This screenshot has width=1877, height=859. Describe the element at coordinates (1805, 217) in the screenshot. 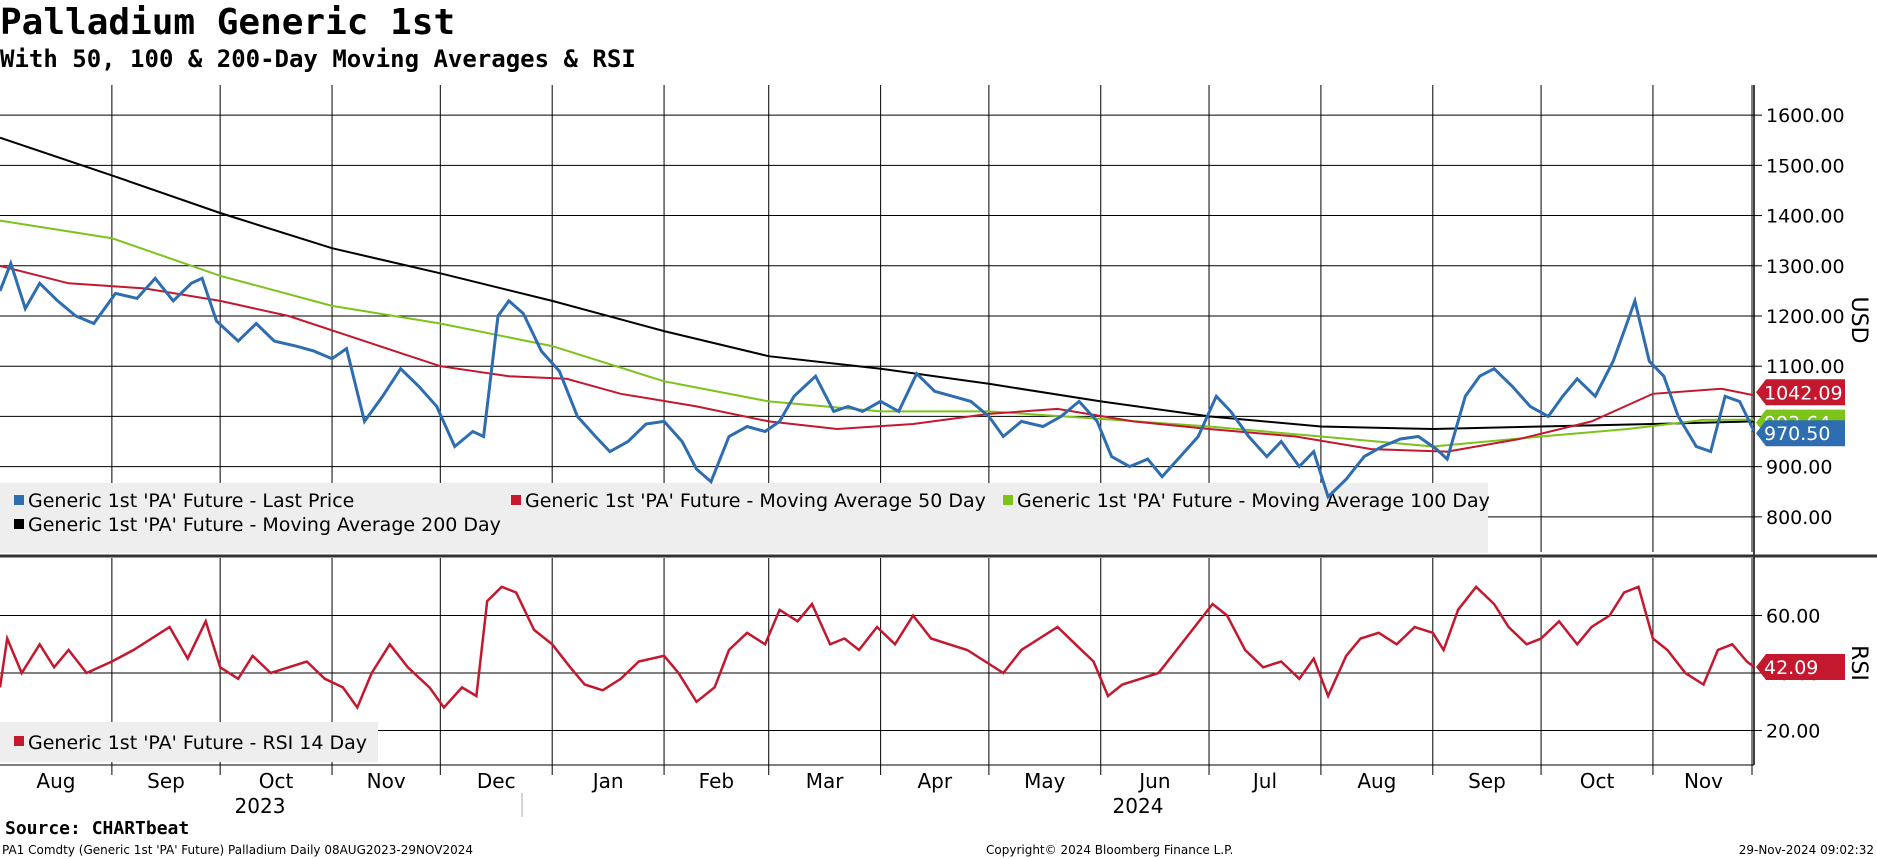

I see `price-tick-label: 1400.00` at that location.